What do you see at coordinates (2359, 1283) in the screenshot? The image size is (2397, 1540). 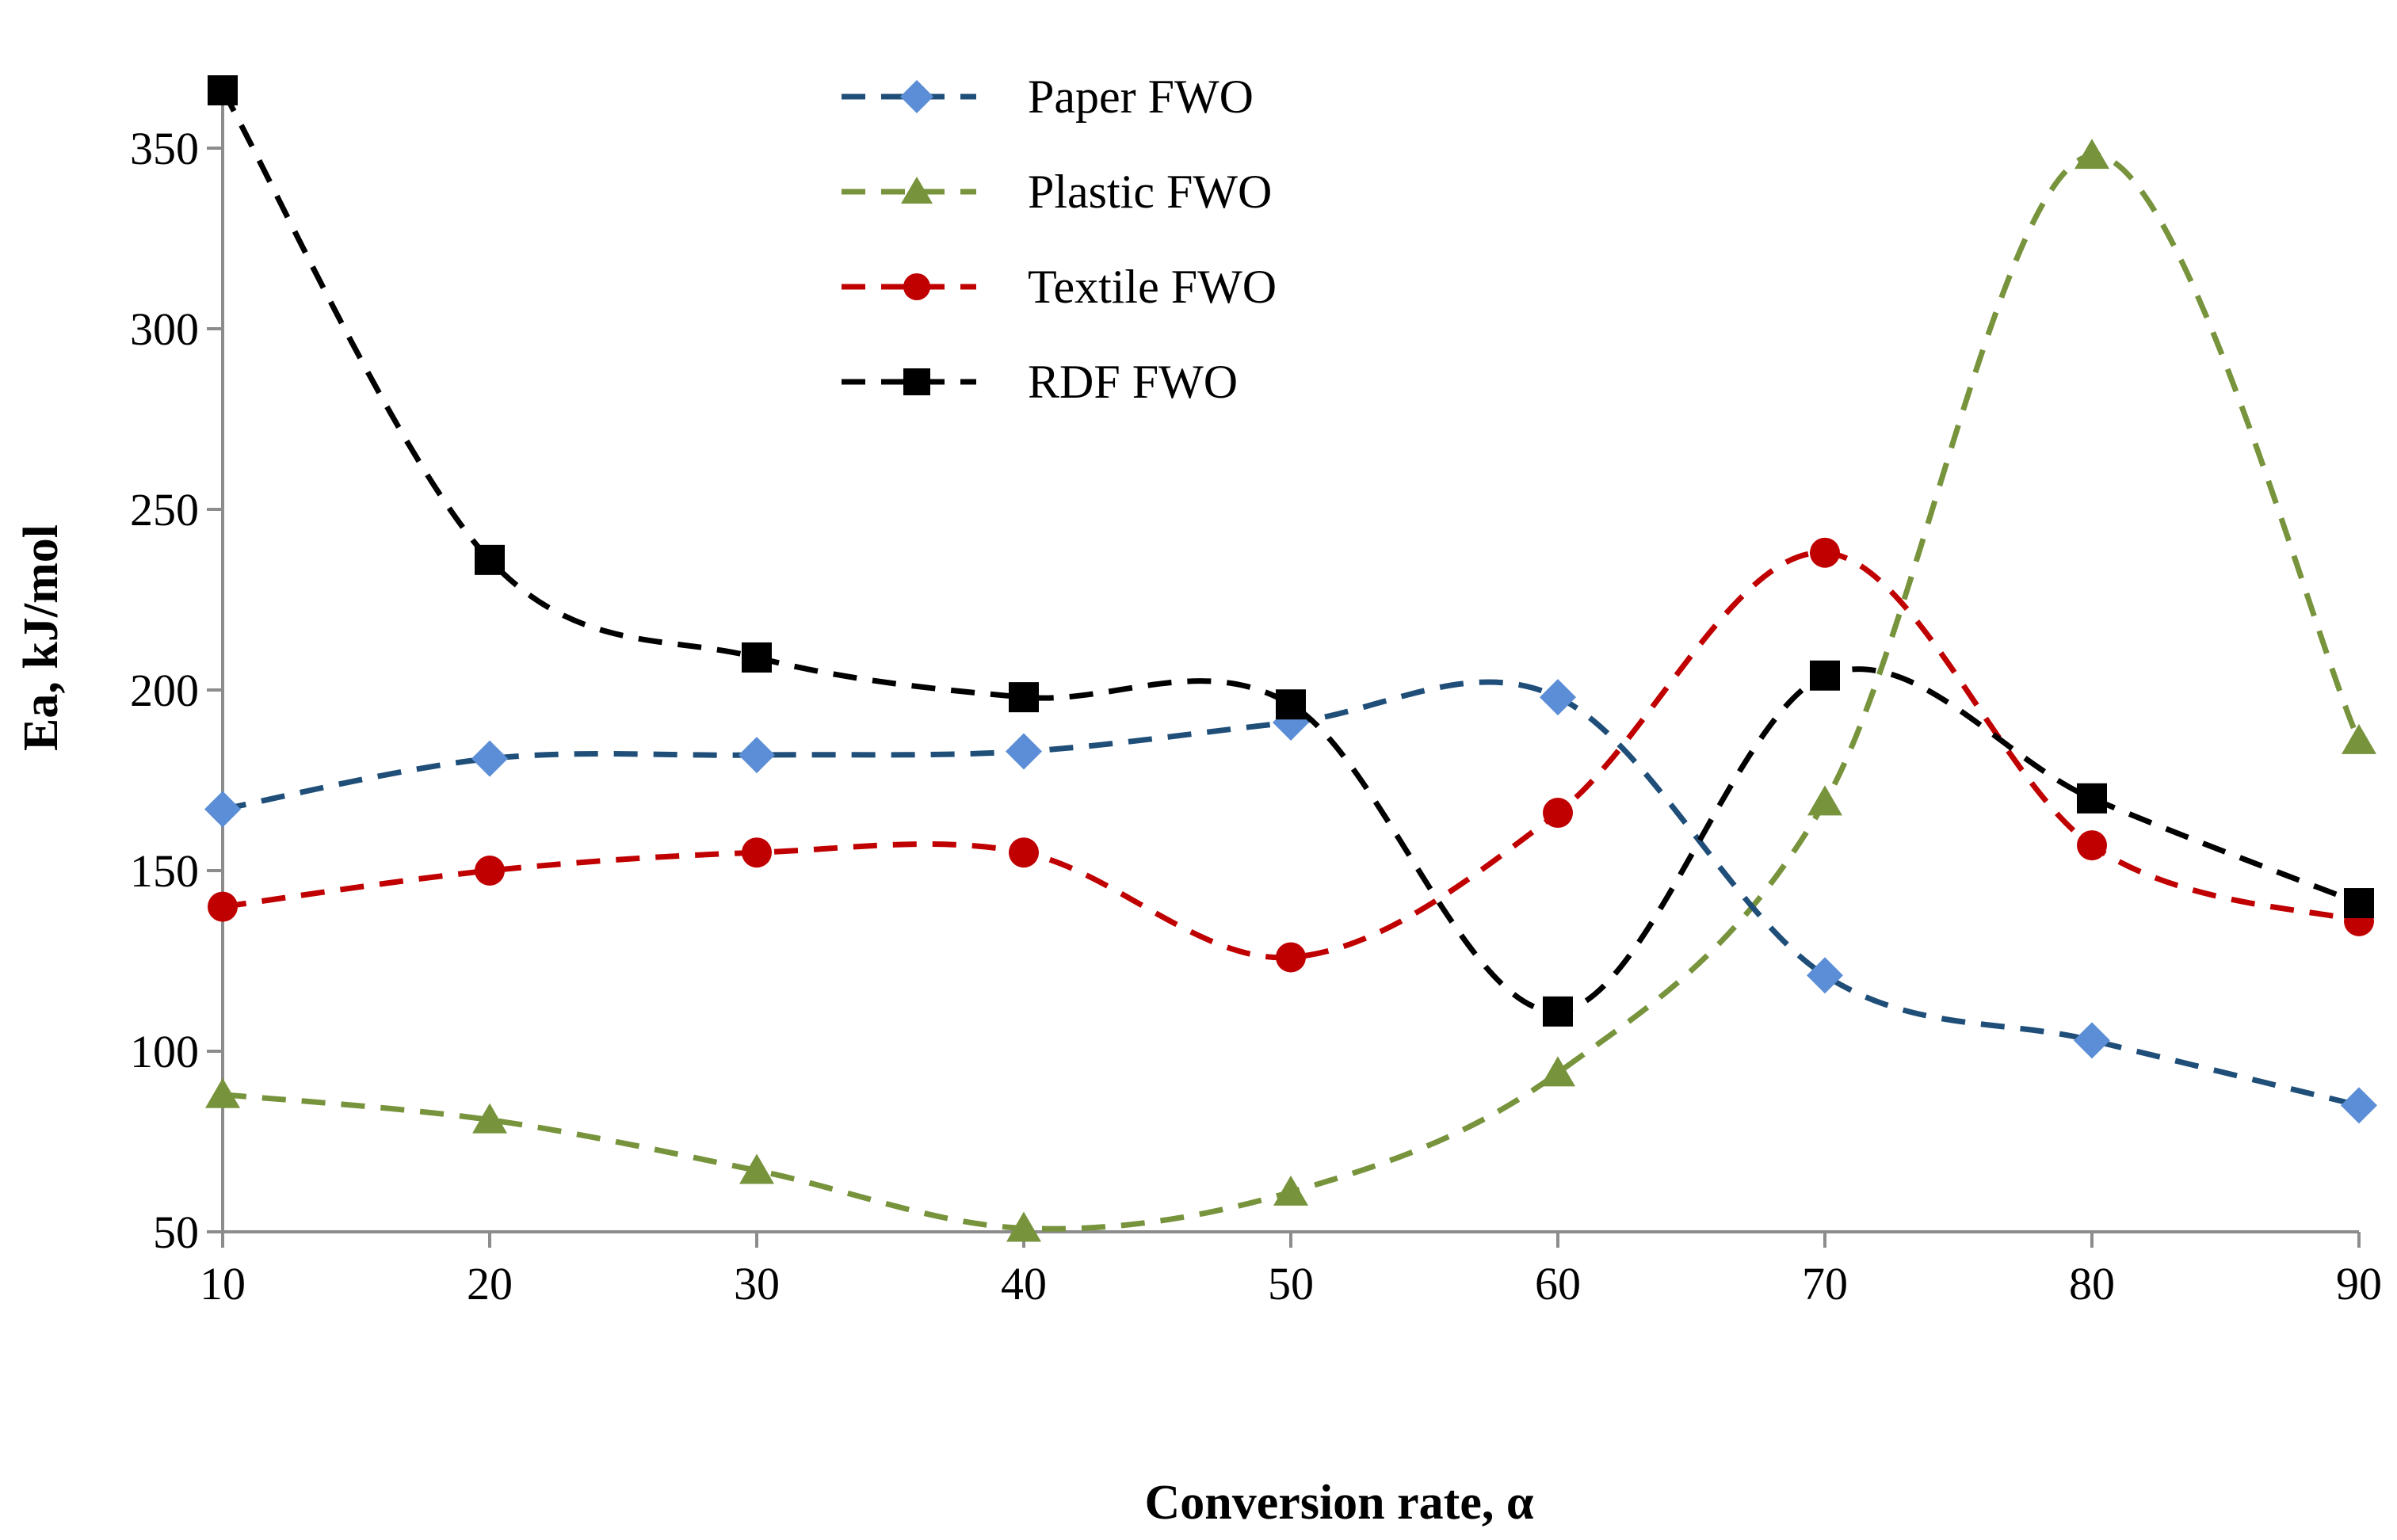 I see `x-tick-label: 90` at bounding box center [2359, 1283].